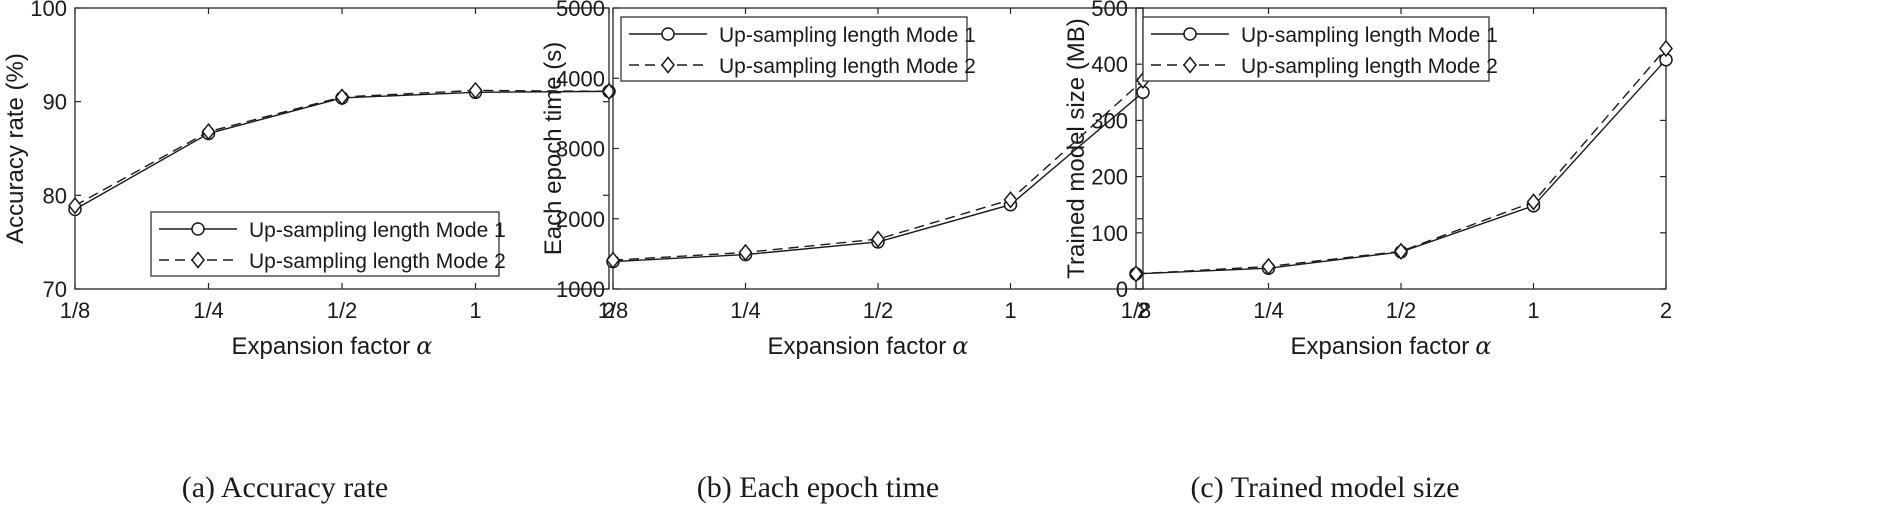 The image size is (1900, 507). I want to click on y-tick-label: 500, so click(1109, 10).